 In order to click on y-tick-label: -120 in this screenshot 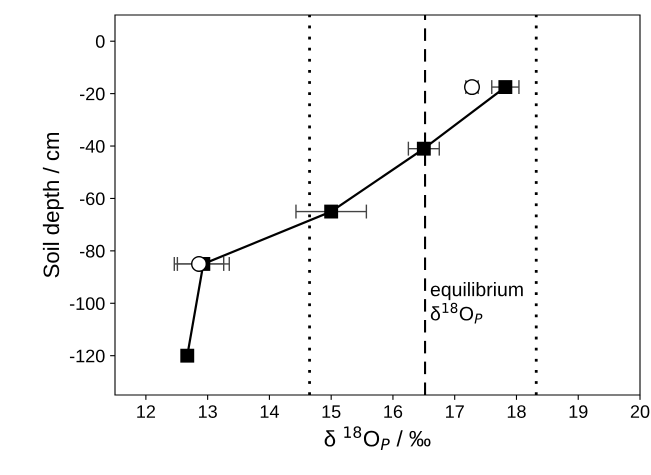, I will do `click(87, 356)`.